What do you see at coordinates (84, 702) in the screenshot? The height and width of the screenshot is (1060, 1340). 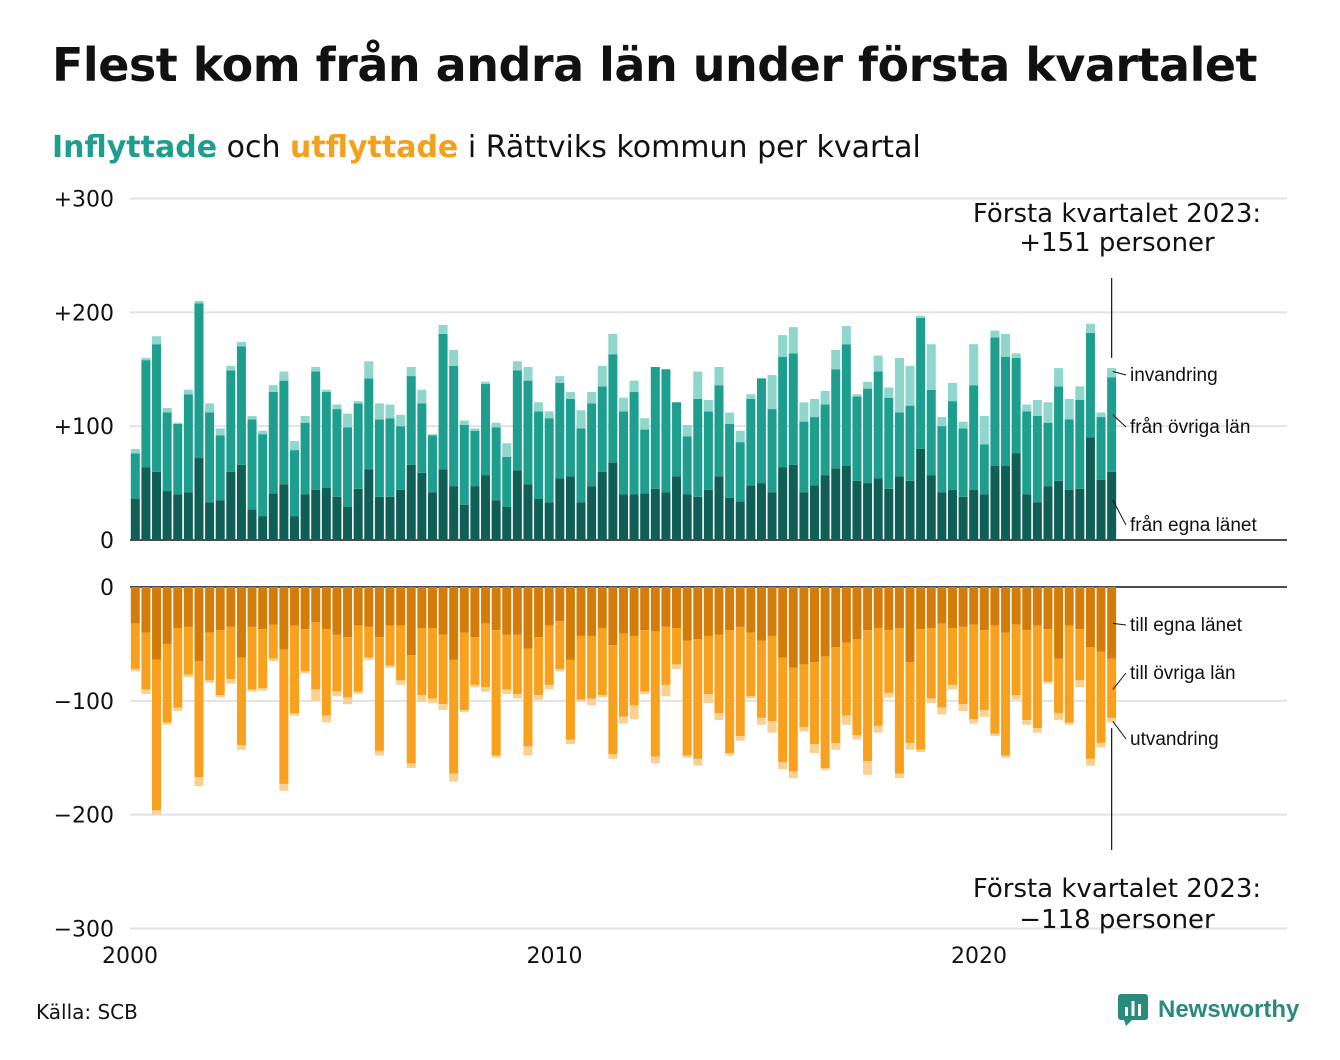 I see `y-tick-label: −100` at bounding box center [84, 702].